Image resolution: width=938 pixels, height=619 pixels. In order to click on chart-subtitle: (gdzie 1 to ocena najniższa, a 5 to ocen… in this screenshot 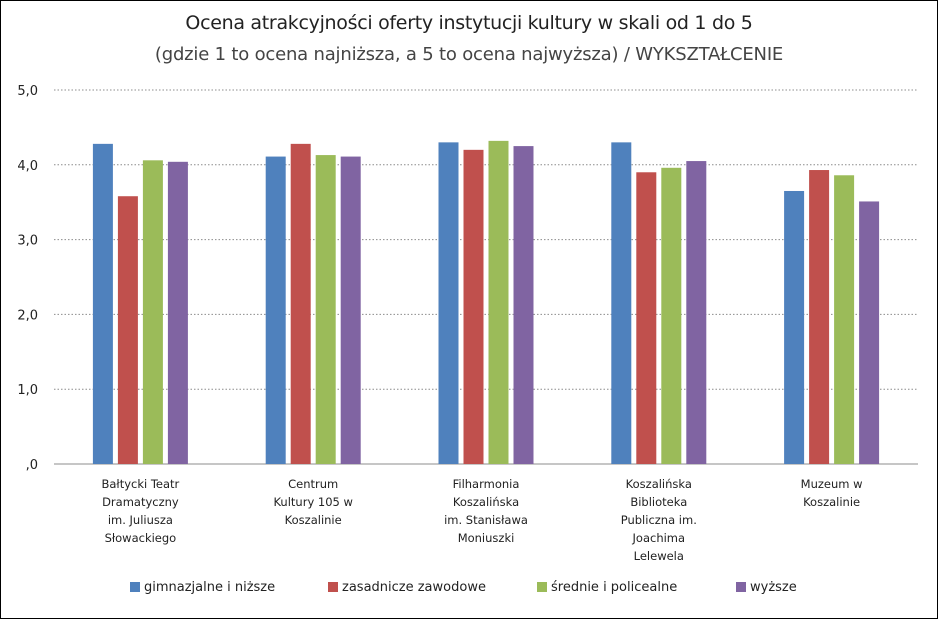, I will do `click(469, 54)`.